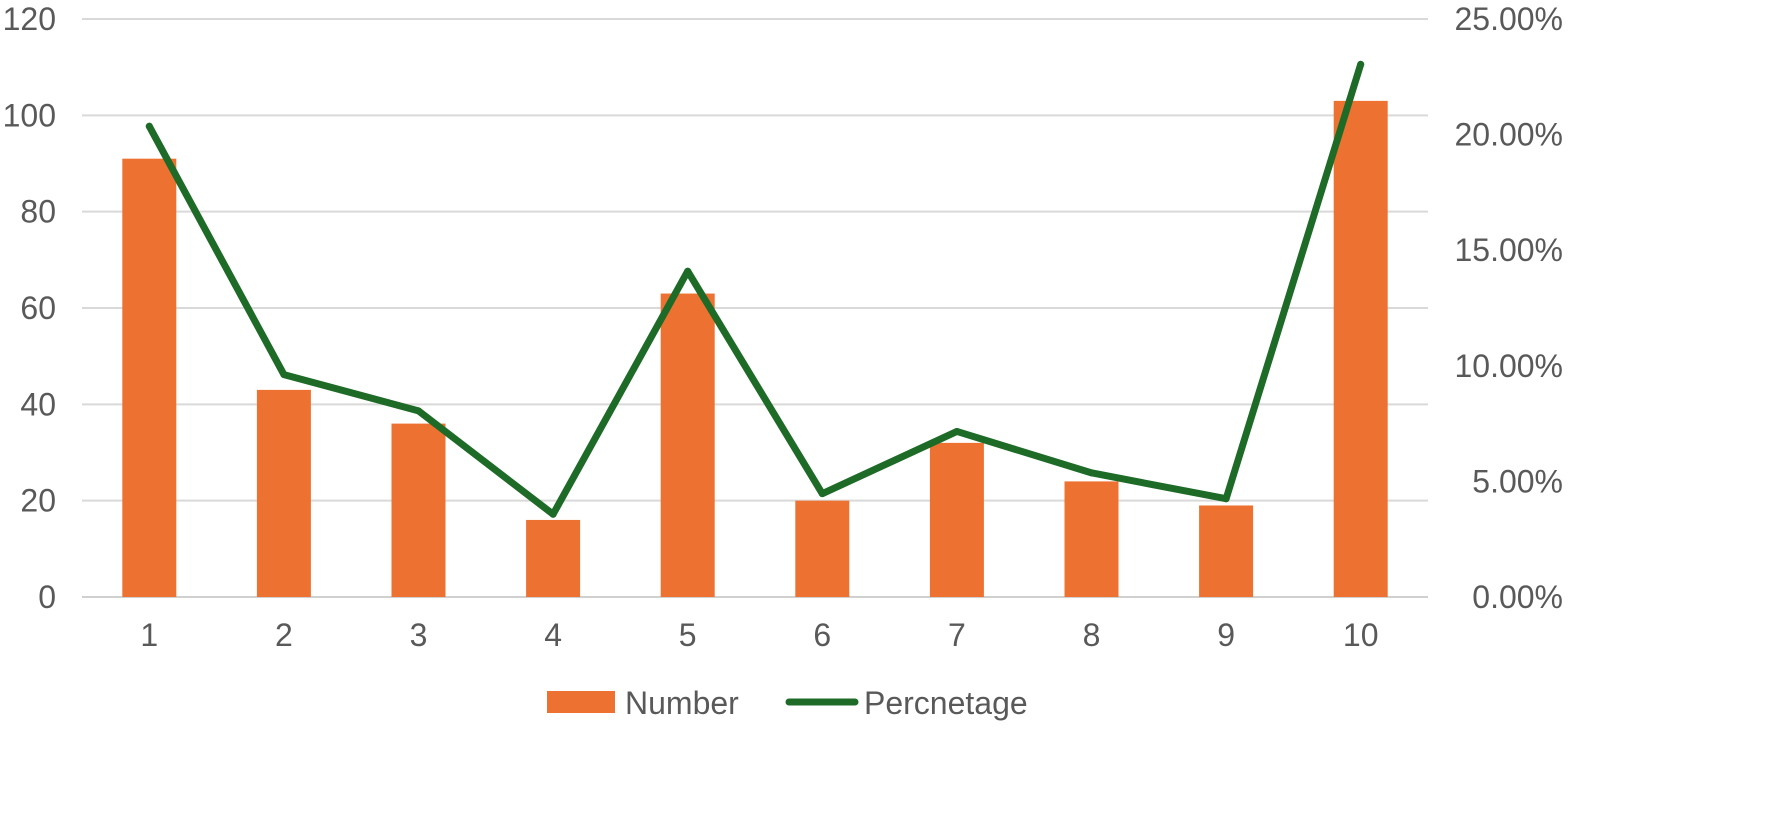 The height and width of the screenshot is (826, 1775). Describe the element at coordinates (1508, 250) in the screenshot. I see `y-right-tick-label: 15.00%` at that location.